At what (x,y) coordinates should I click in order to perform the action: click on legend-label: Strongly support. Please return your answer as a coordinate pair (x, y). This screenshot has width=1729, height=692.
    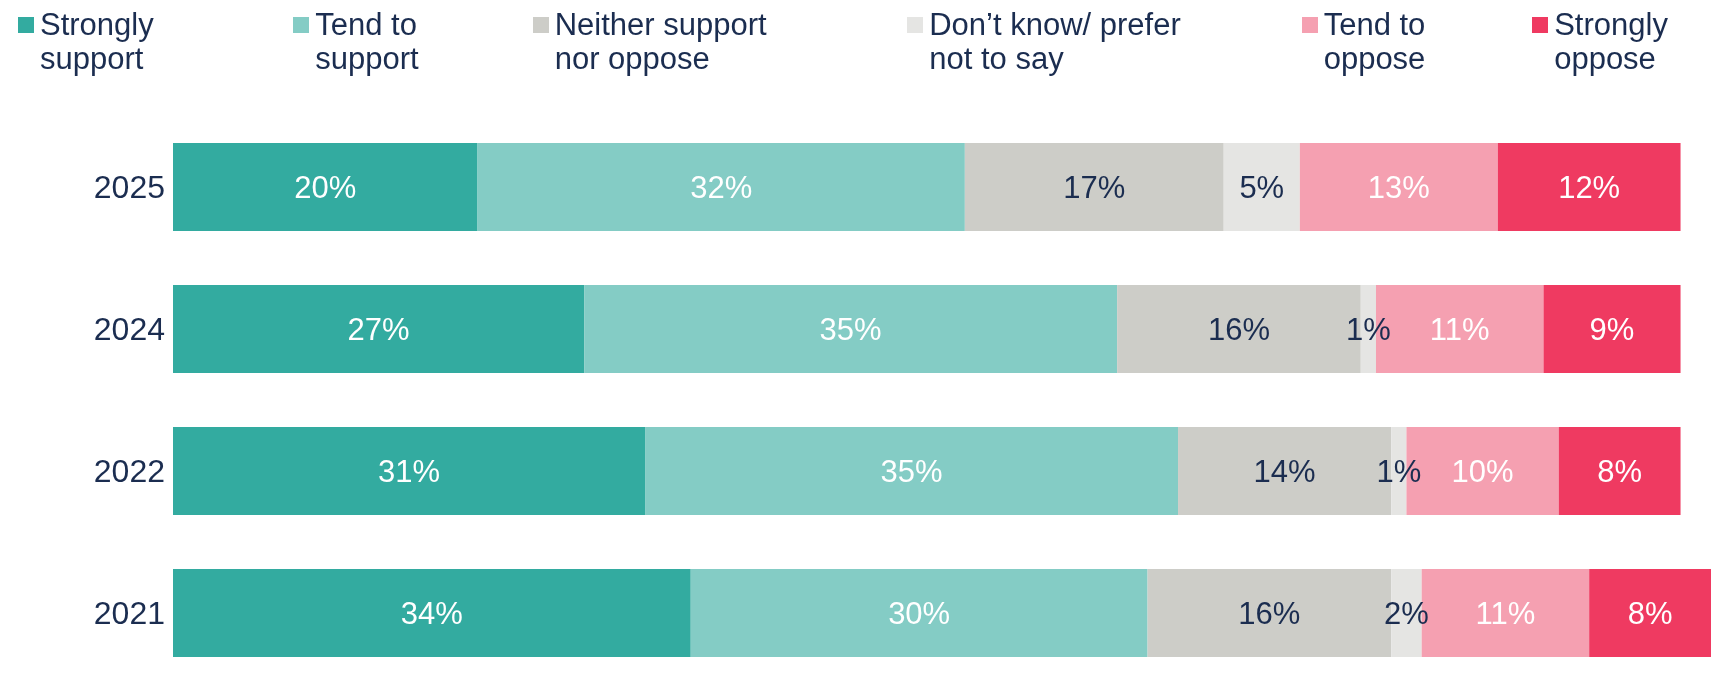
    Looking at the image, I should click on (97, 41).